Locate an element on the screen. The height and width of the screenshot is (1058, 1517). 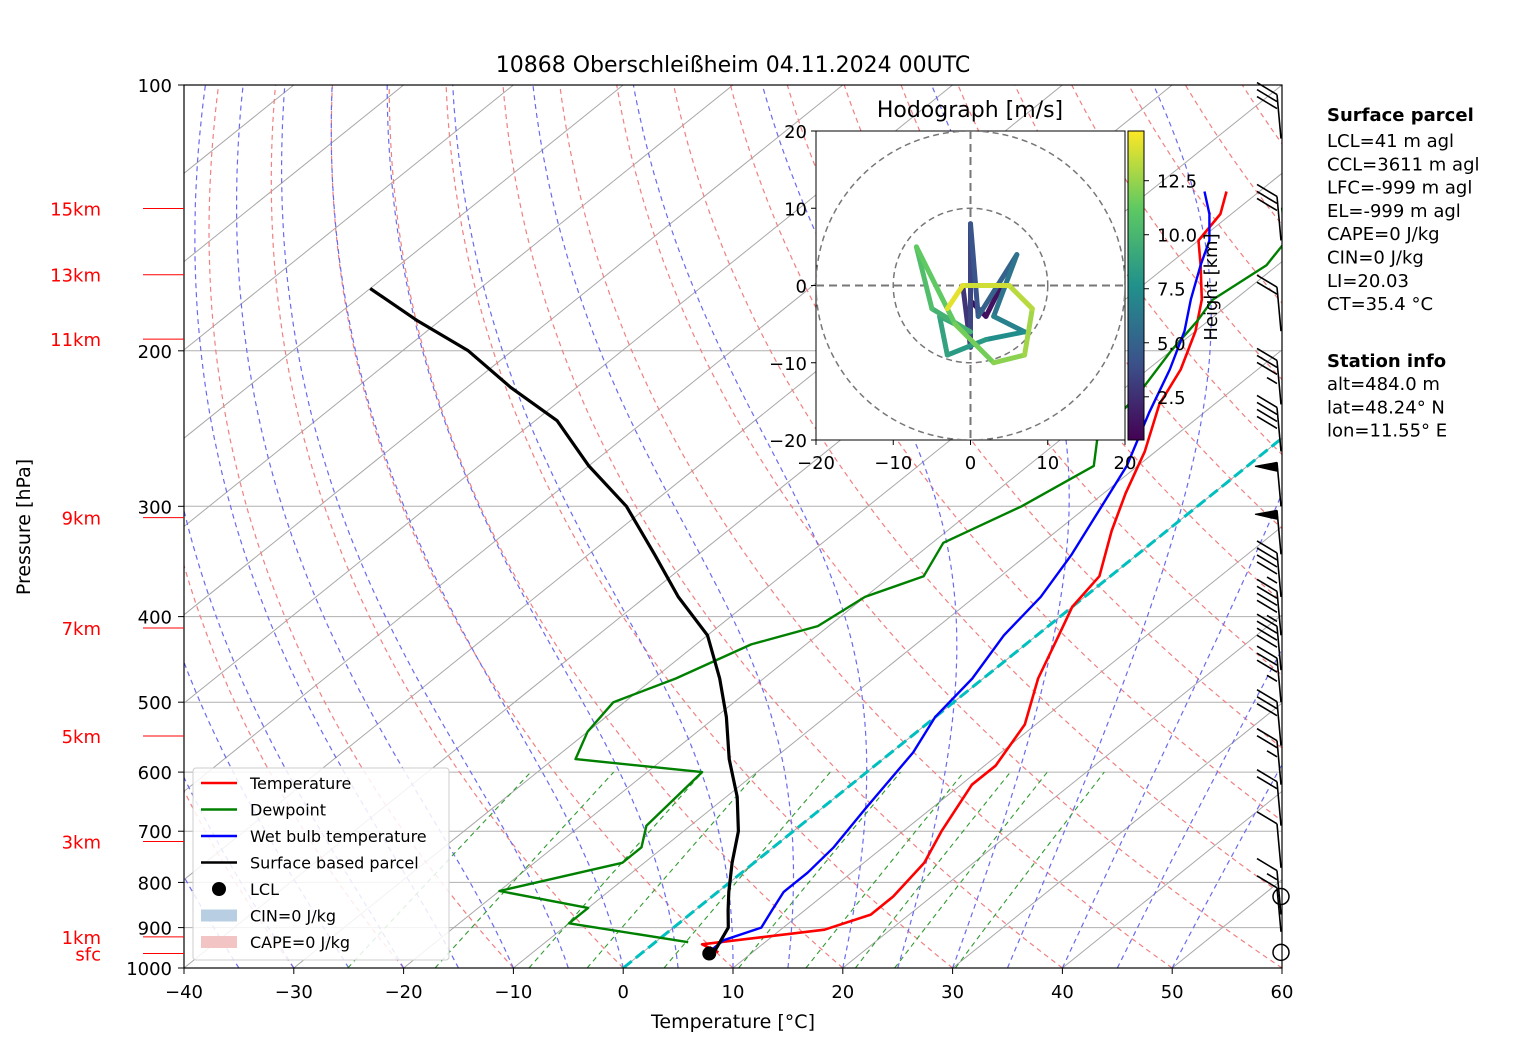
legend-label: Surface based parcel is located at coordinates (334, 863).